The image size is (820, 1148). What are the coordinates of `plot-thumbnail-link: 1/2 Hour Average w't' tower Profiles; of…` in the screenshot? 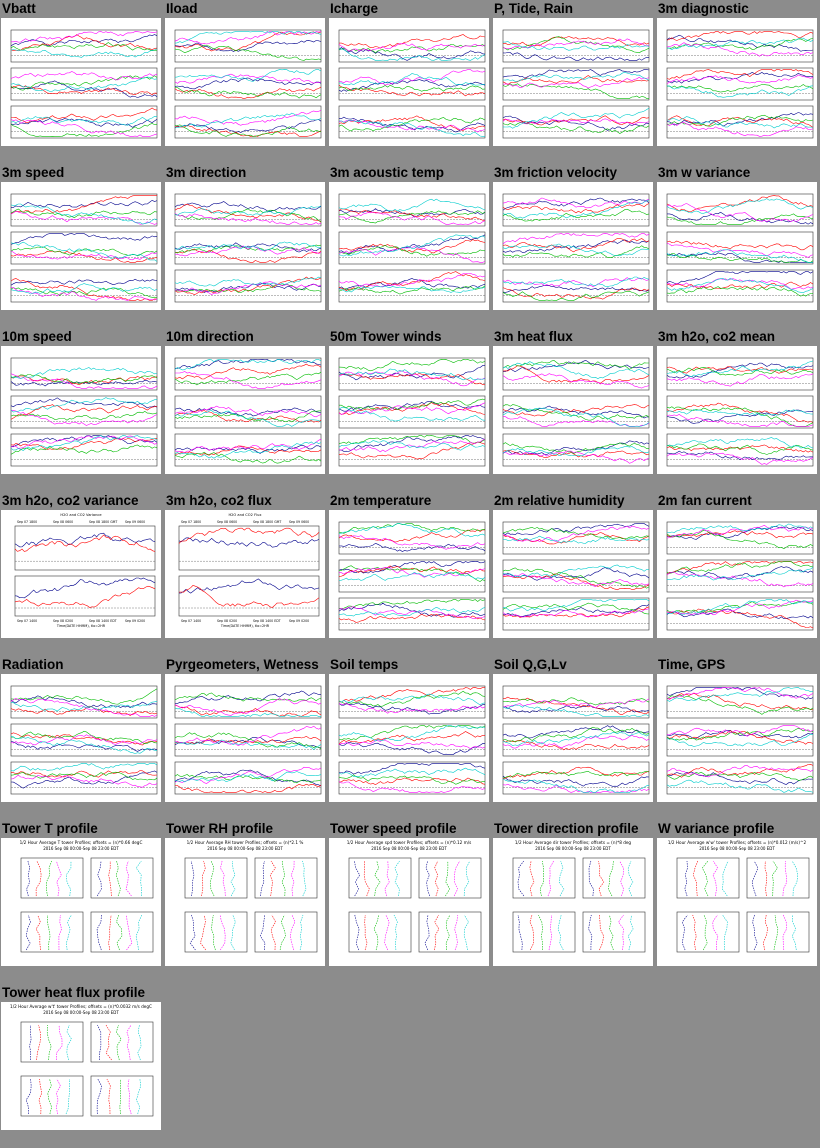 It's located at (81, 1066).